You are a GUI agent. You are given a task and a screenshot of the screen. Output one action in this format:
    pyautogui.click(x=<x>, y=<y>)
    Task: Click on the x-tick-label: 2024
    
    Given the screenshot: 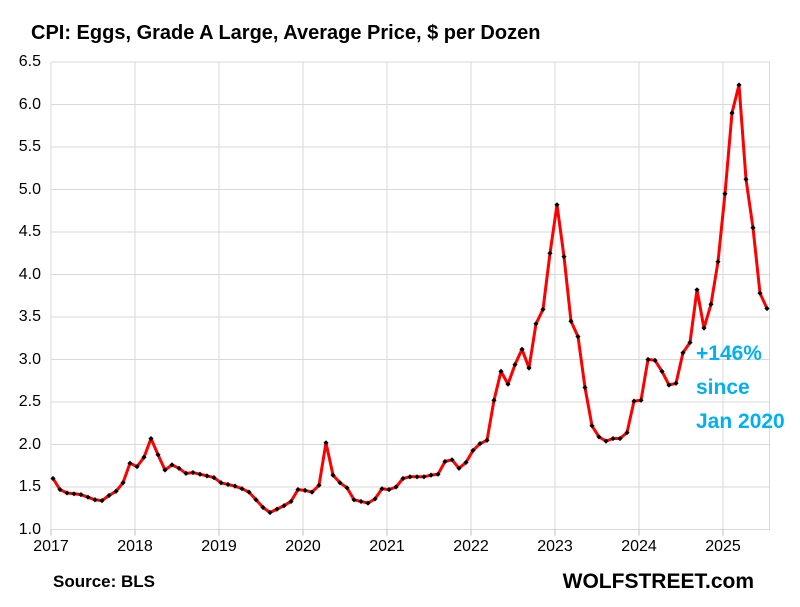 What is the action you would take?
    pyautogui.click(x=639, y=546)
    